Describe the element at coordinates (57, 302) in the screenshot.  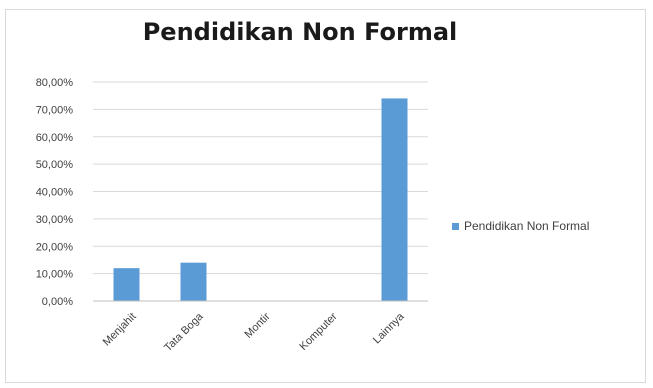
I see `y-tick-label: 0,00%` at that location.